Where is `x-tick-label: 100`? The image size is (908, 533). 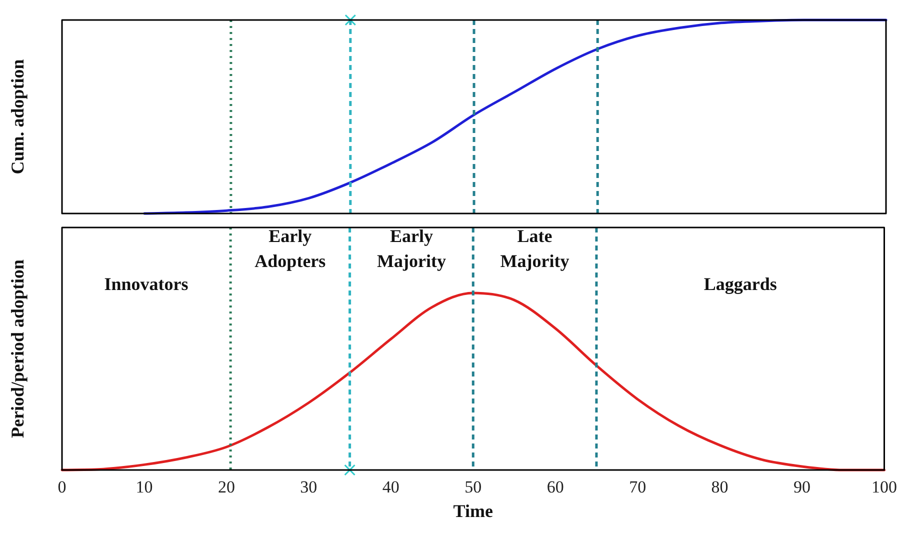
x-tick-label: 100 is located at coordinates (884, 487).